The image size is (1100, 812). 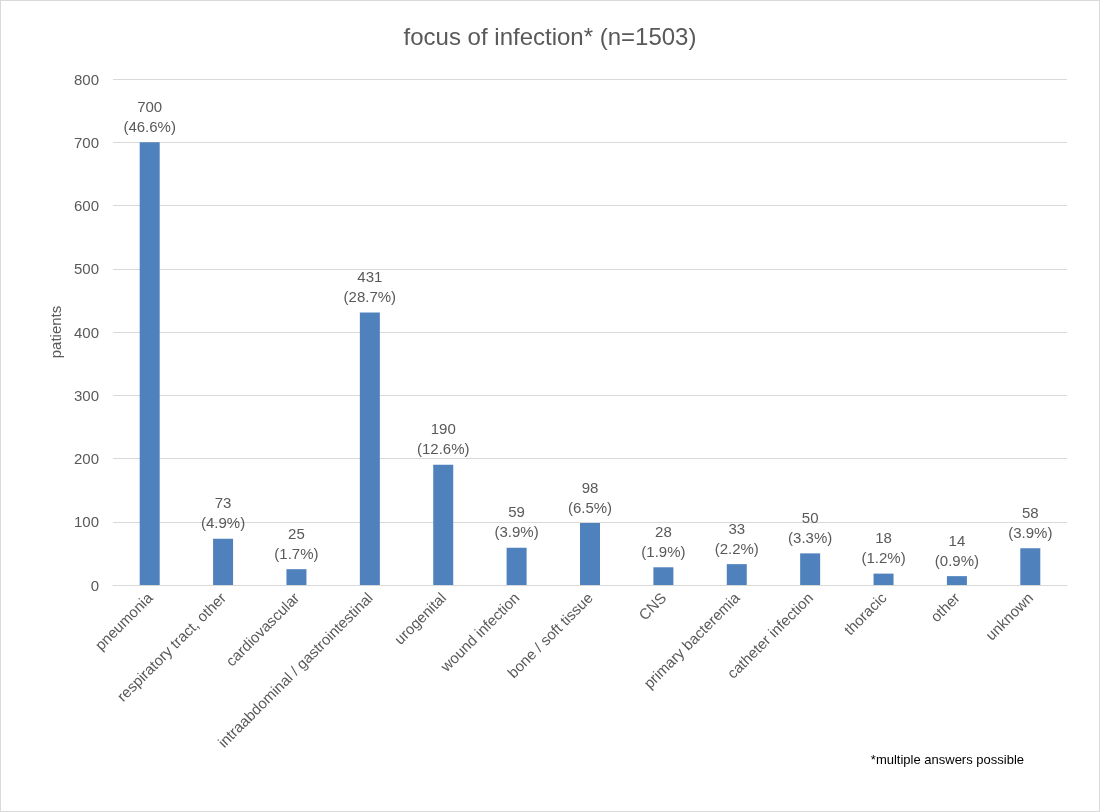 I want to click on data-label: 59 (3.9%), so click(x=516, y=522).